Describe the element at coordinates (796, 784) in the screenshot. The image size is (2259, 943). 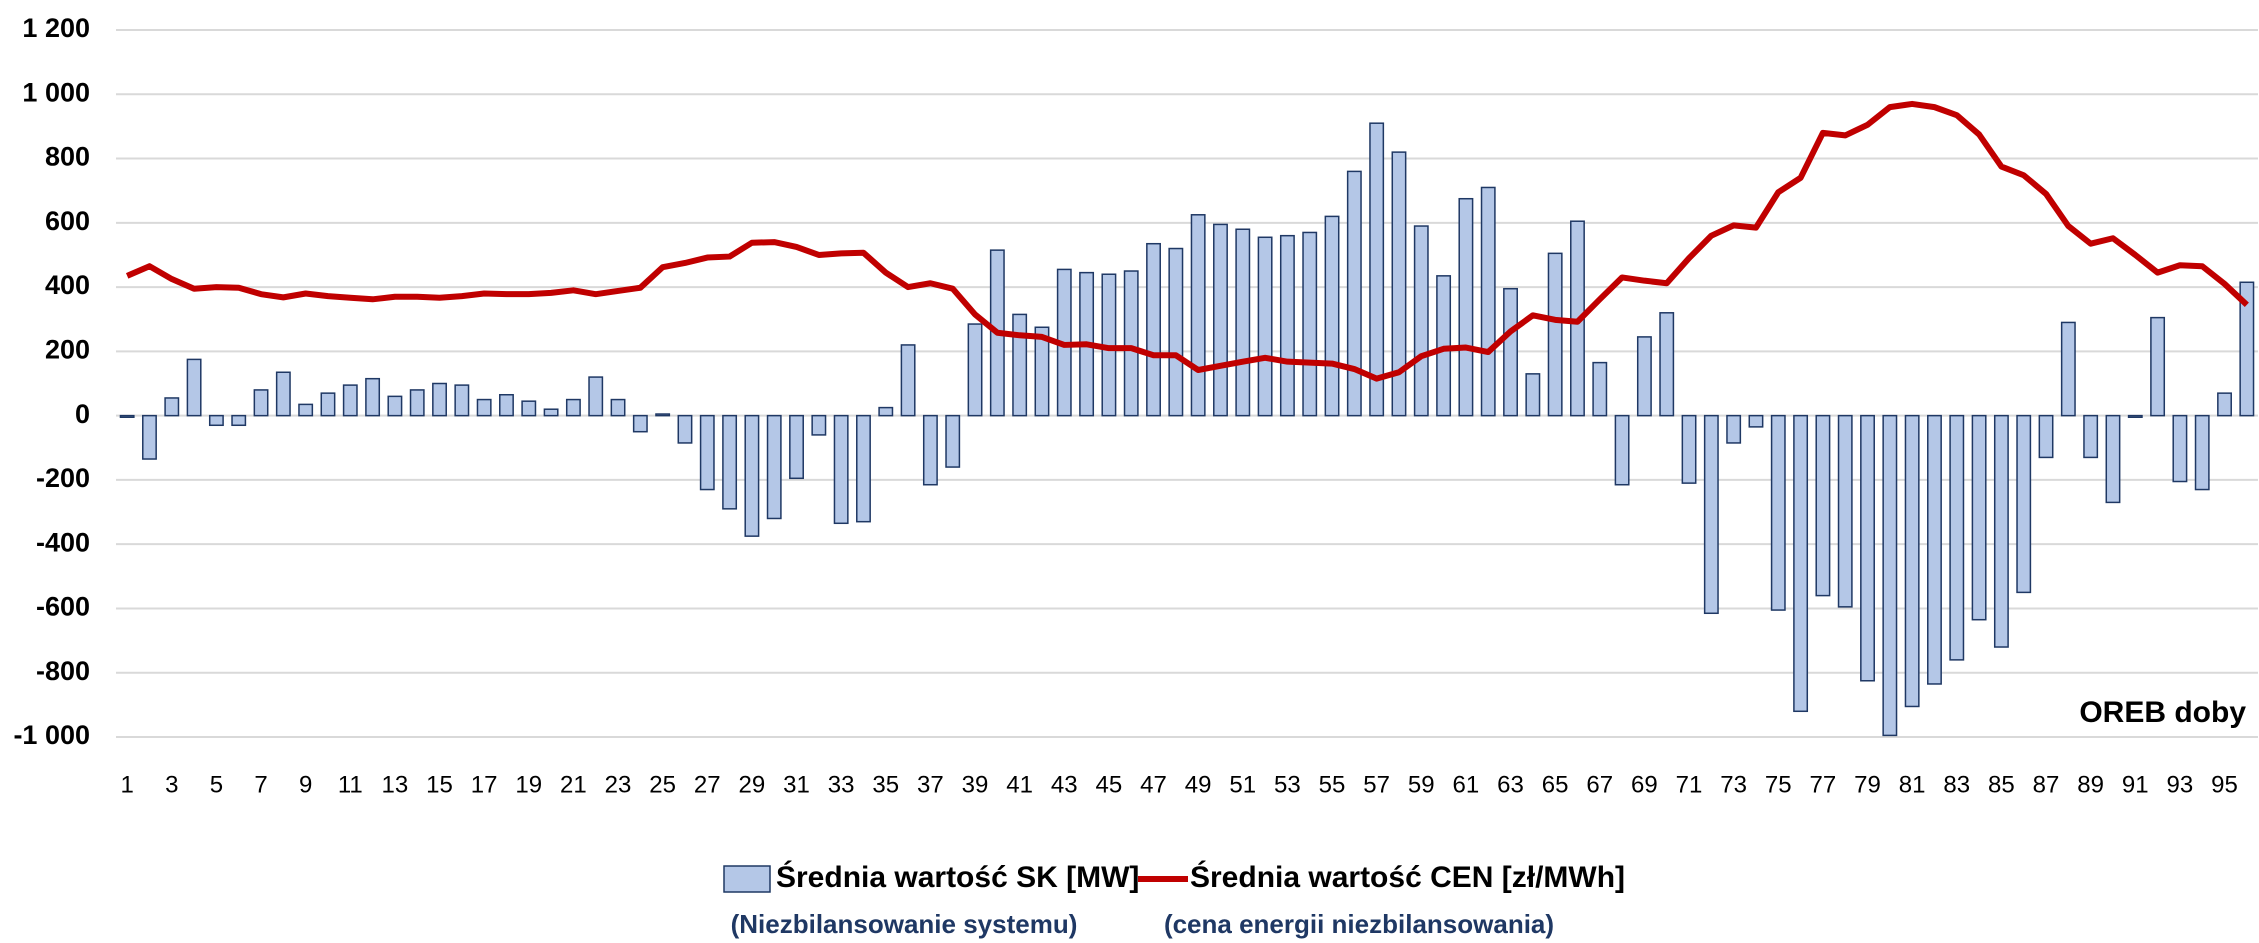
I see `x-tick-label: 31` at that location.